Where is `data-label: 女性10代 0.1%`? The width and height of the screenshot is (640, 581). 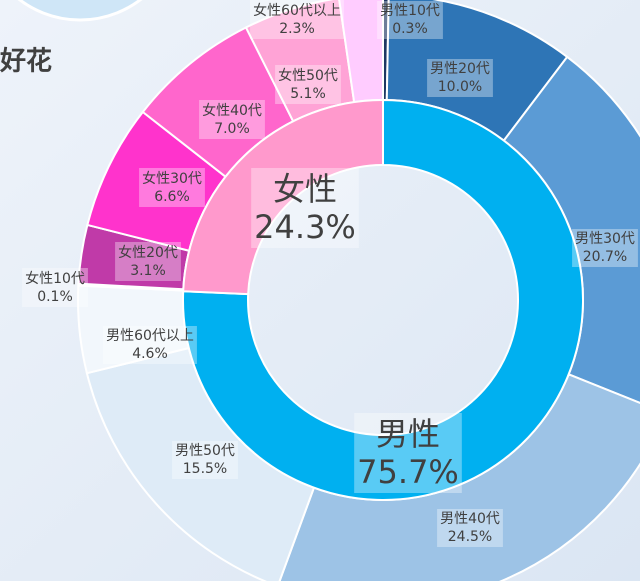
data-label: 女性10代 0.1% is located at coordinates (55, 287).